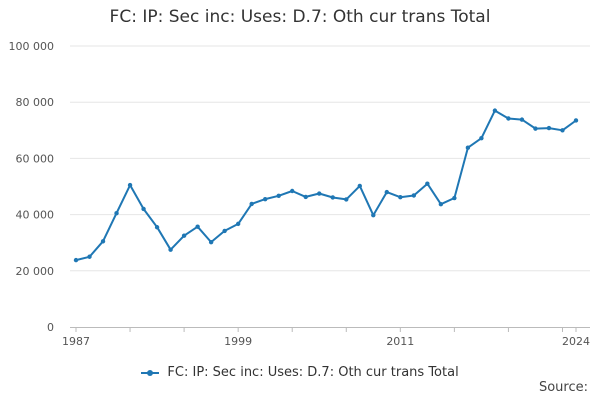 Image resolution: width=600 pixels, height=400 pixels. What do you see at coordinates (238, 341) in the screenshot?
I see `x-tick-label: 1999` at bounding box center [238, 341].